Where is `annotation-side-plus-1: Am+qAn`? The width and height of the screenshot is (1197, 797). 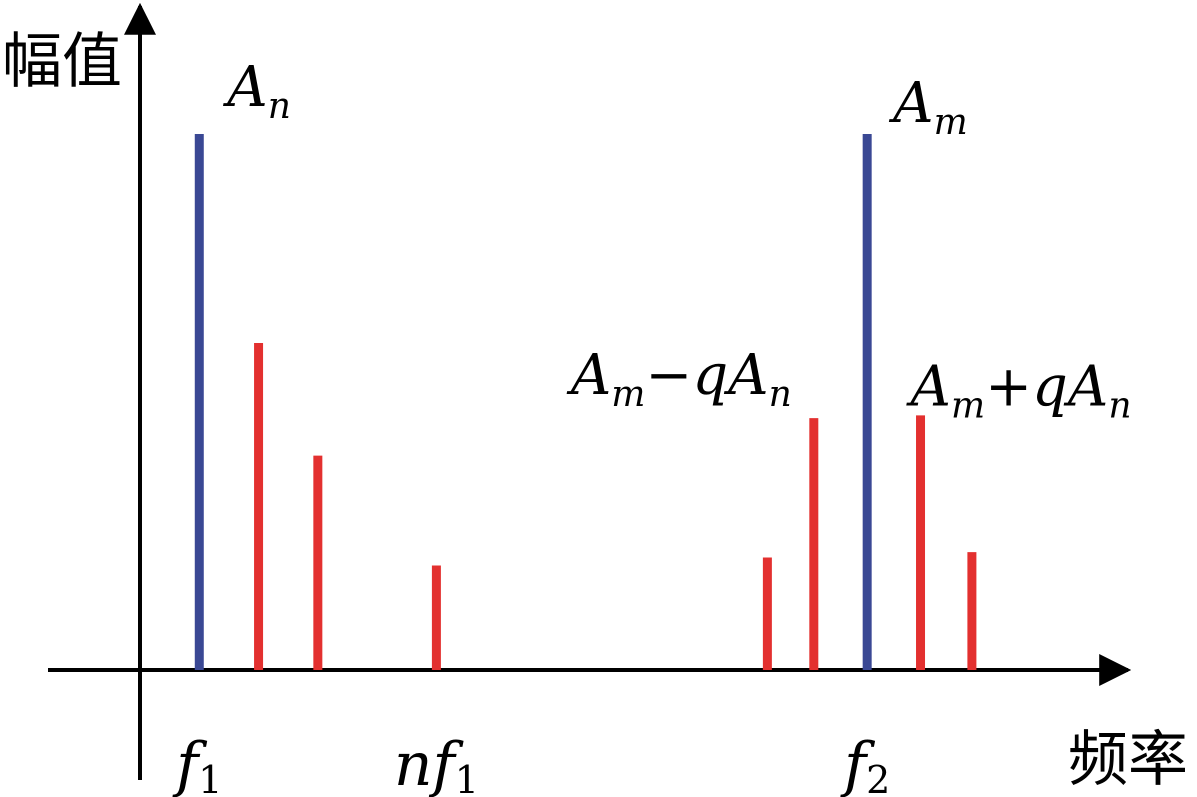 annotation-side-plus-1: Am+qAn is located at coordinates (1019, 390).